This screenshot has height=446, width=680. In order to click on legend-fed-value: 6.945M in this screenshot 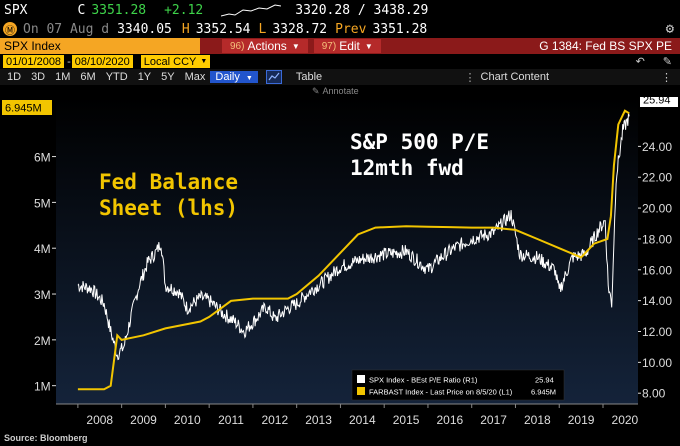, I will do `click(543, 392)`.